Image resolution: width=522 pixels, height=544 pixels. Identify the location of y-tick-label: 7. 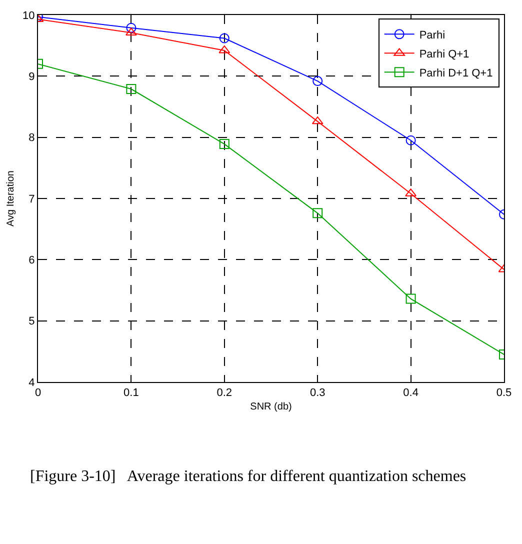
(31, 199).